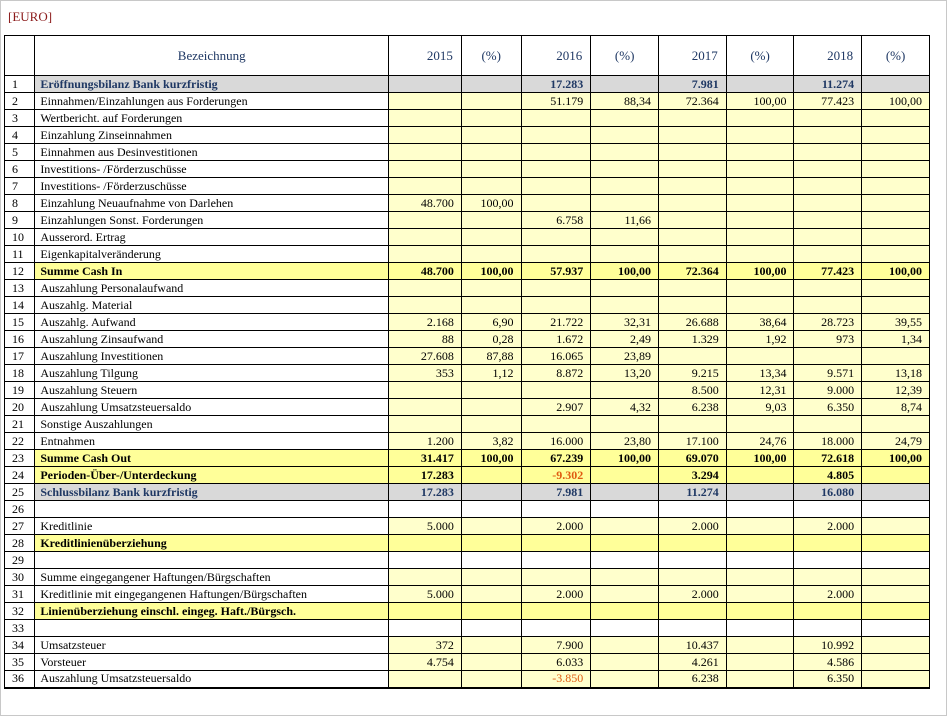 Image resolution: width=947 pixels, height=716 pixels. I want to click on value-cell: 4.586, so click(828, 662).